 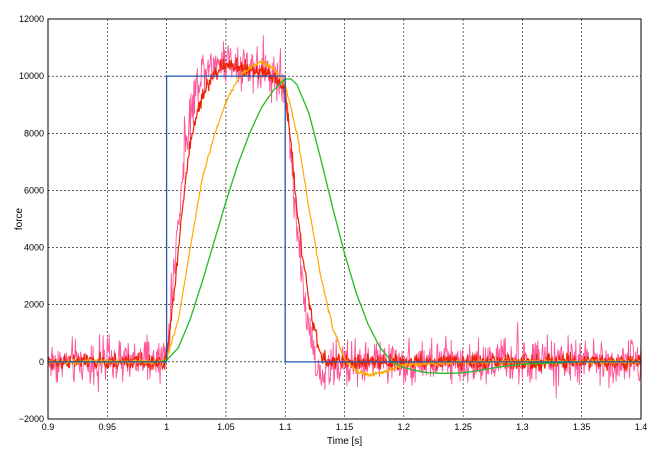 I want to click on x-tick-label: 1, so click(x=166, y=427).